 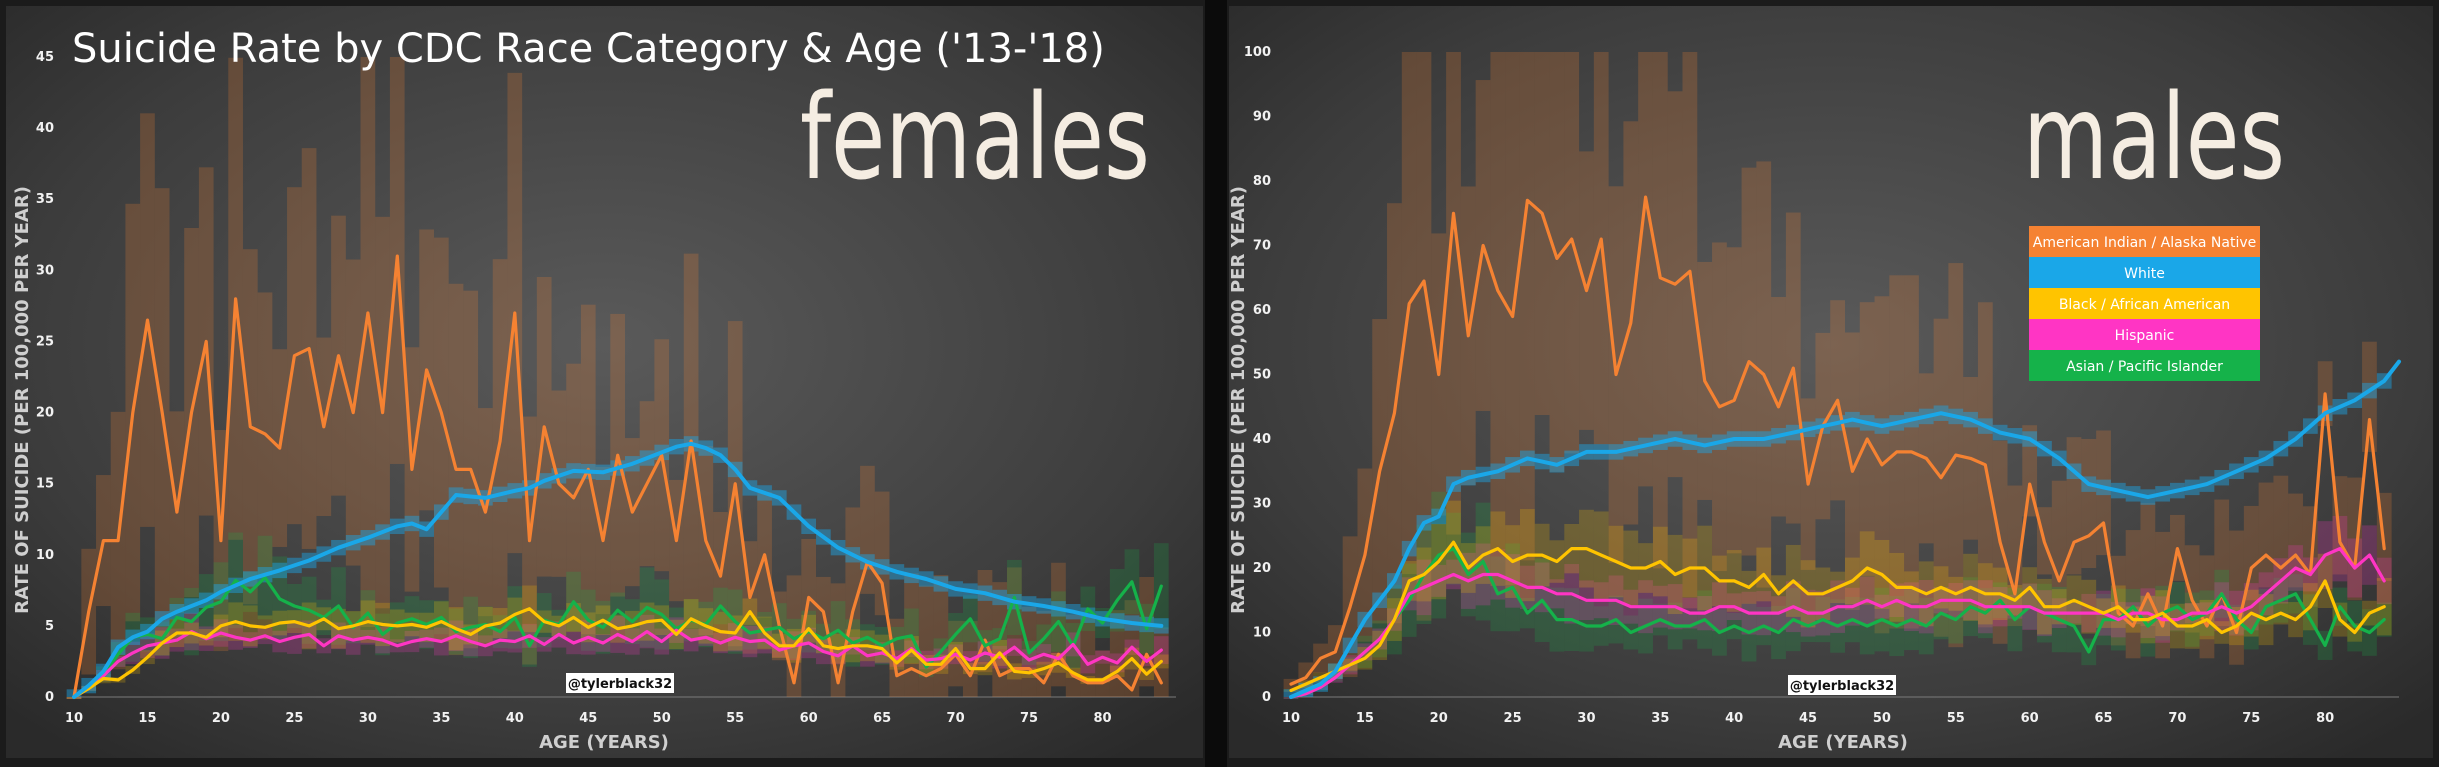 What do you see at coordinates (956, 718) in the screenshot?
I see `females-x-tick-label: 70` at bounding box center [956, 718].